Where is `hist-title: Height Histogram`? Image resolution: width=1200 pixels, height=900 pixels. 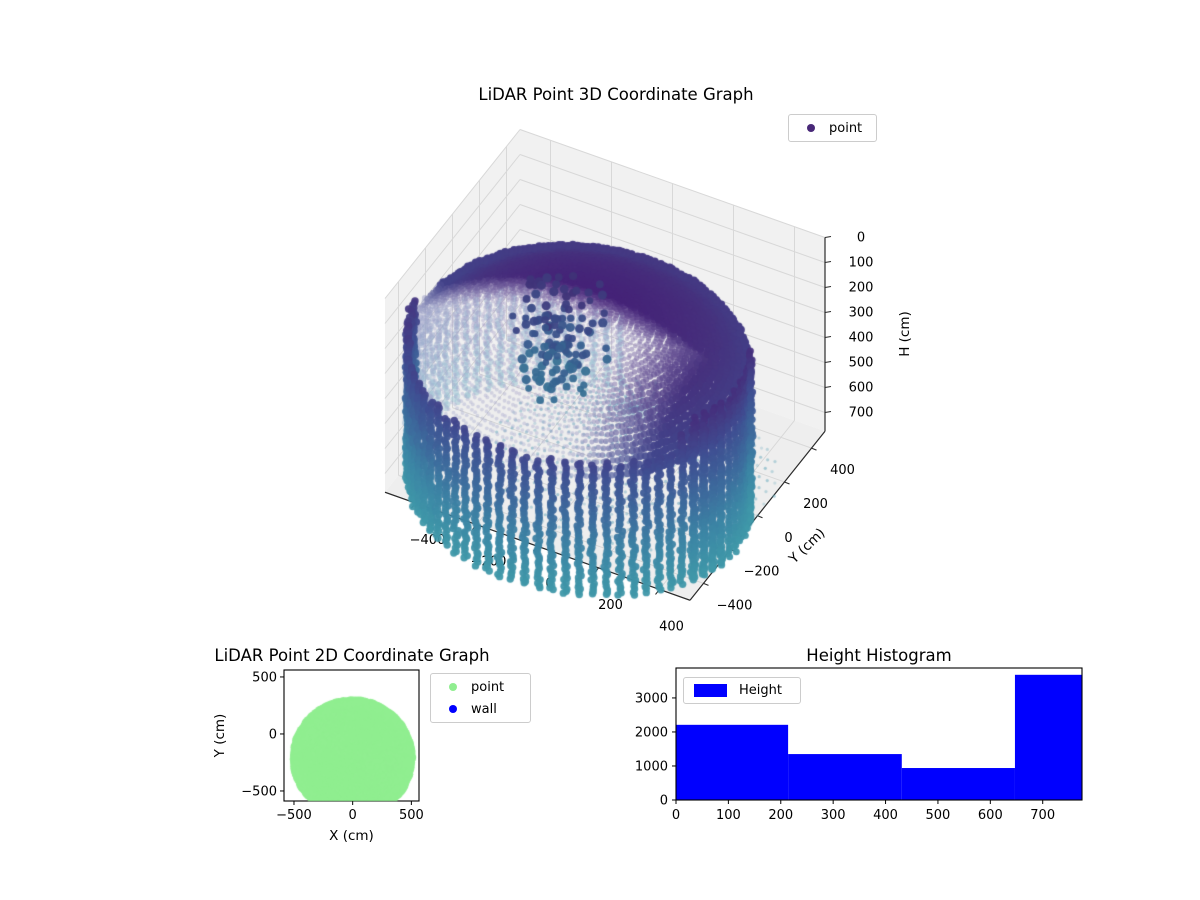
hist-title: Height Histogram is located at coordinates (879, 655).